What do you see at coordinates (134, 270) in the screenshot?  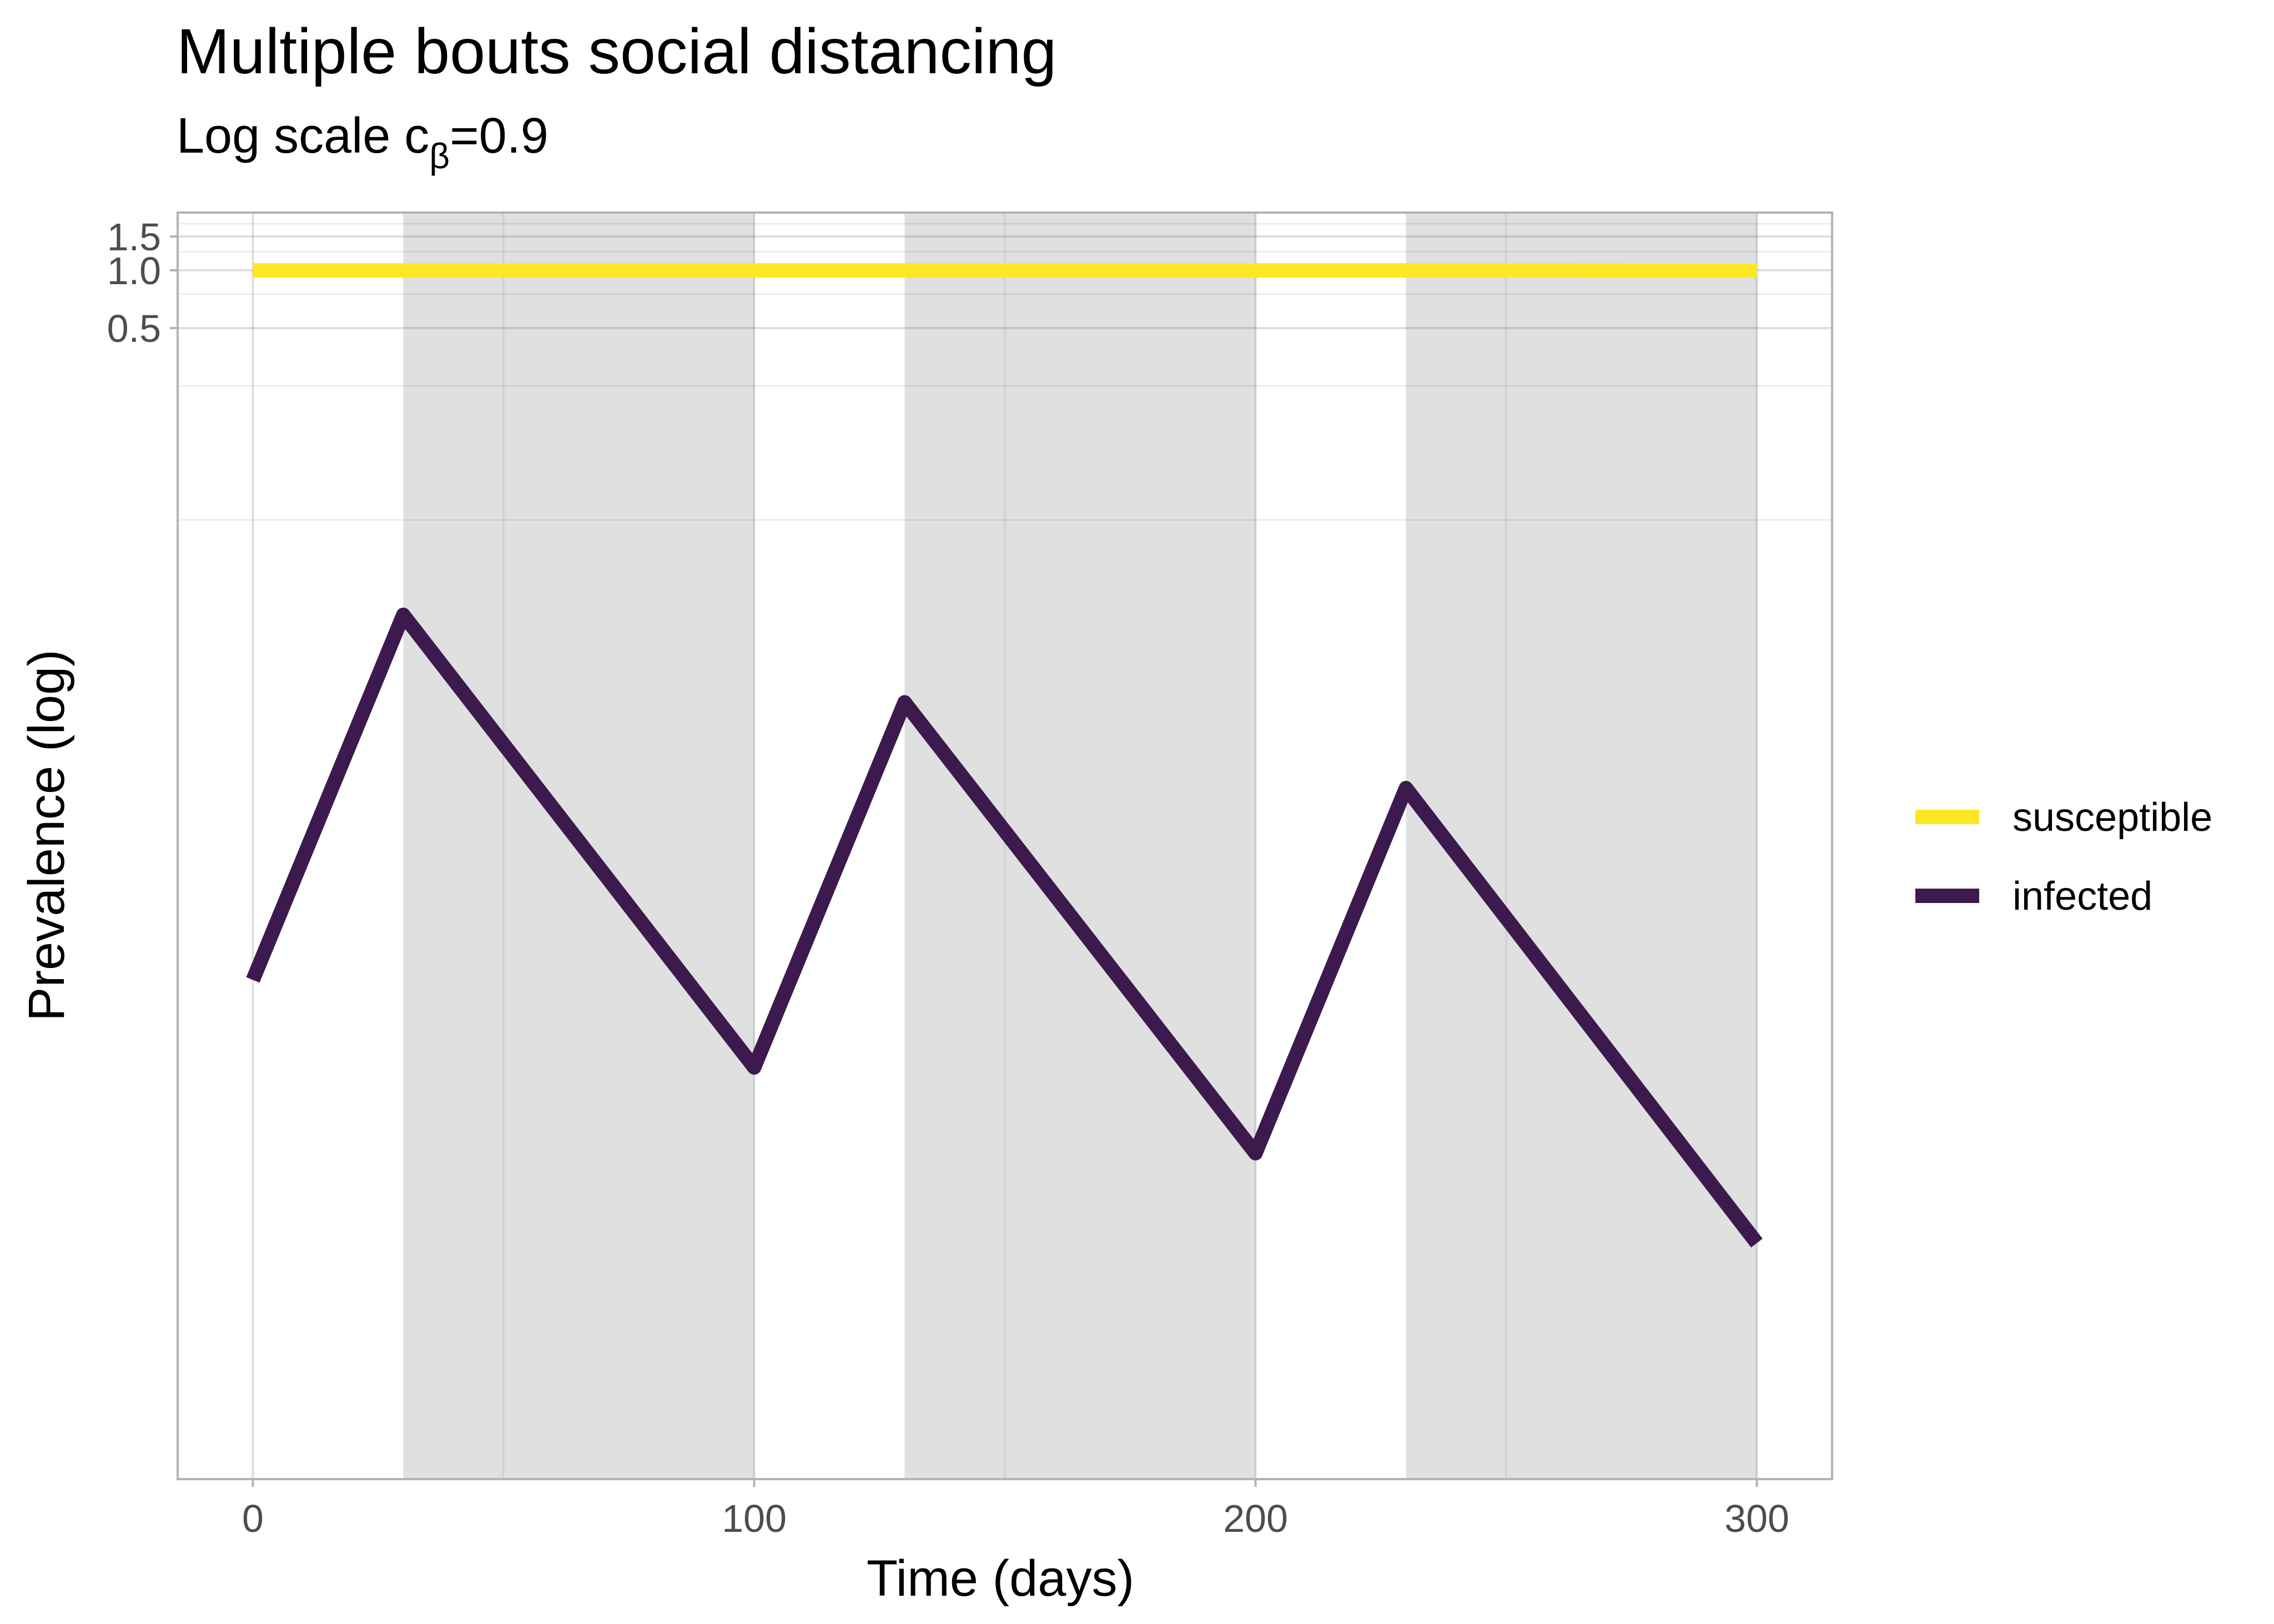 I see `y-tick-label: 1.0` at bounding box center [134, 270].